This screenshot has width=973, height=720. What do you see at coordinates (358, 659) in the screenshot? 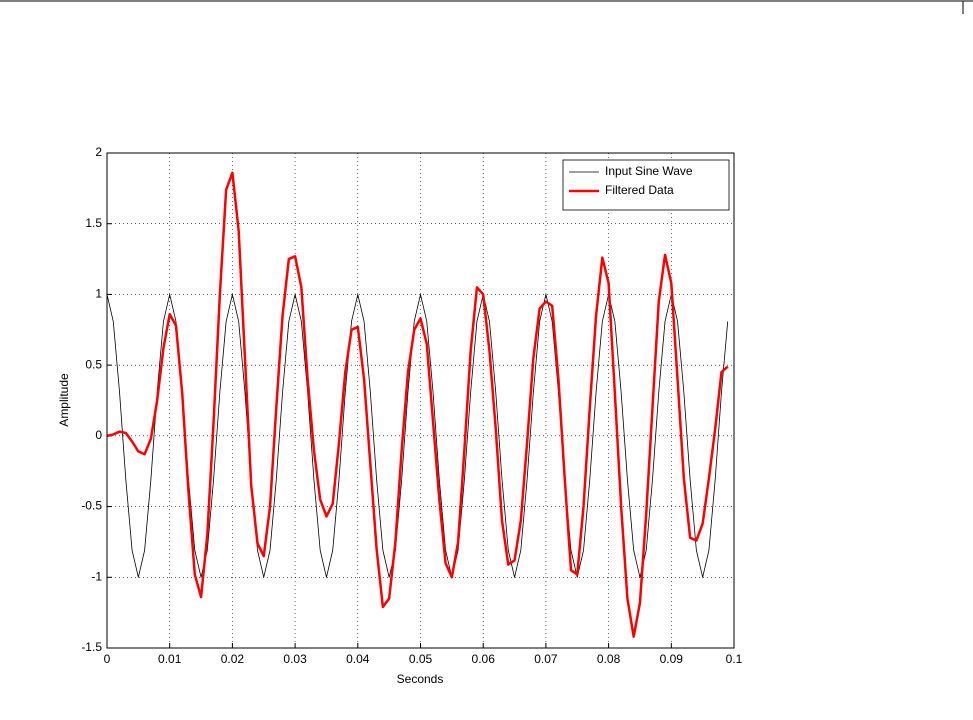
I see `x-tick-label: 0.04` at bounding box center [358, 659].